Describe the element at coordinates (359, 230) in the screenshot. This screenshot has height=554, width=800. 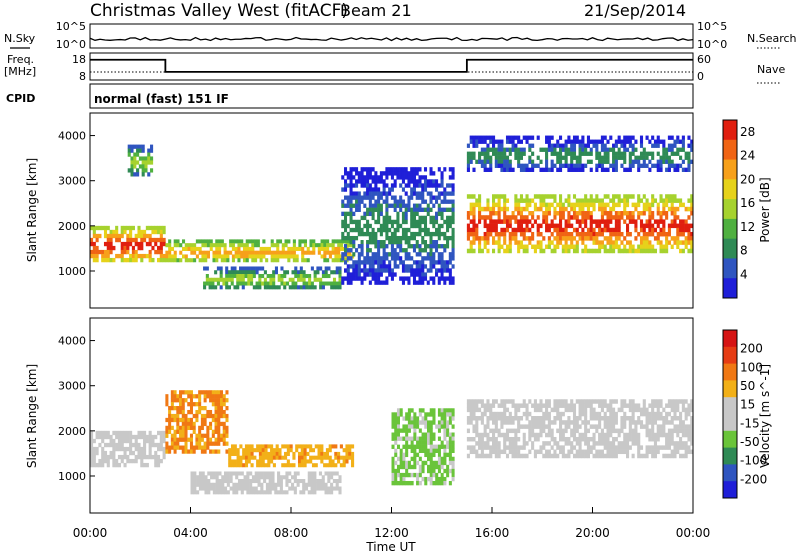
I see `power-cell-1990` at that location.